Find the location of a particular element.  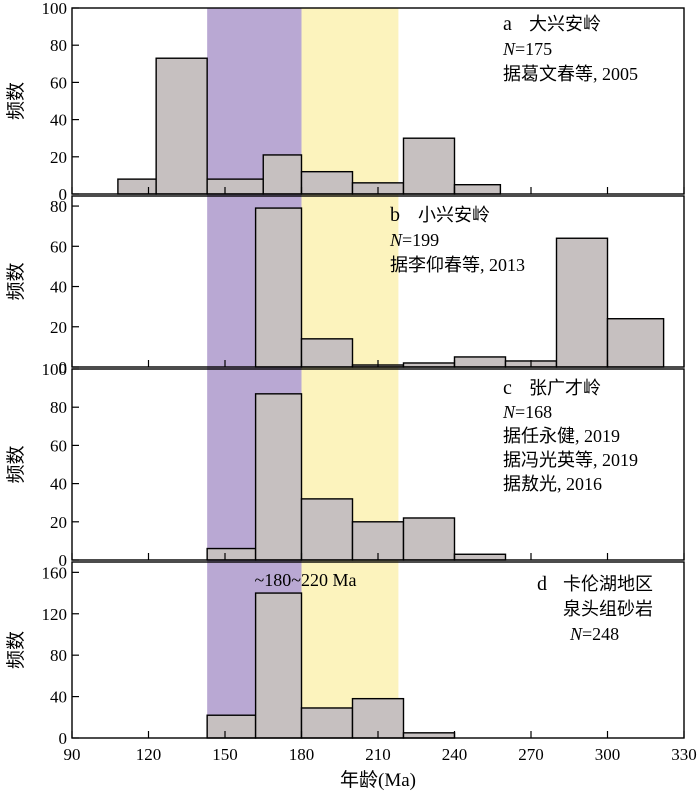

panel-letter-d: d is located at coordinates (542, 584).